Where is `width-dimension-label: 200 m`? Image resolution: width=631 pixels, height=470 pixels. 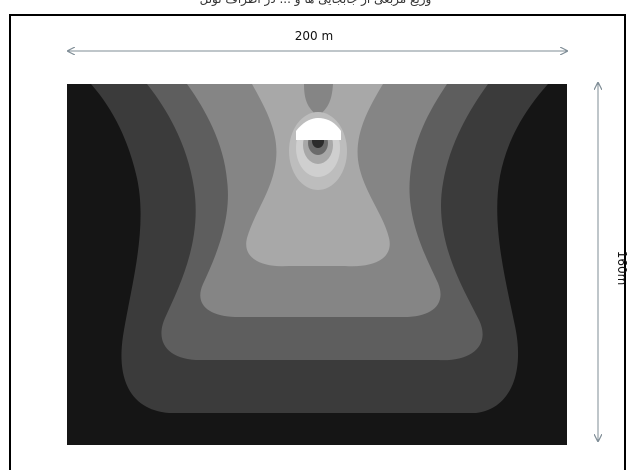
width-dimension-label: 200 m is located at coordinates (314, 36).